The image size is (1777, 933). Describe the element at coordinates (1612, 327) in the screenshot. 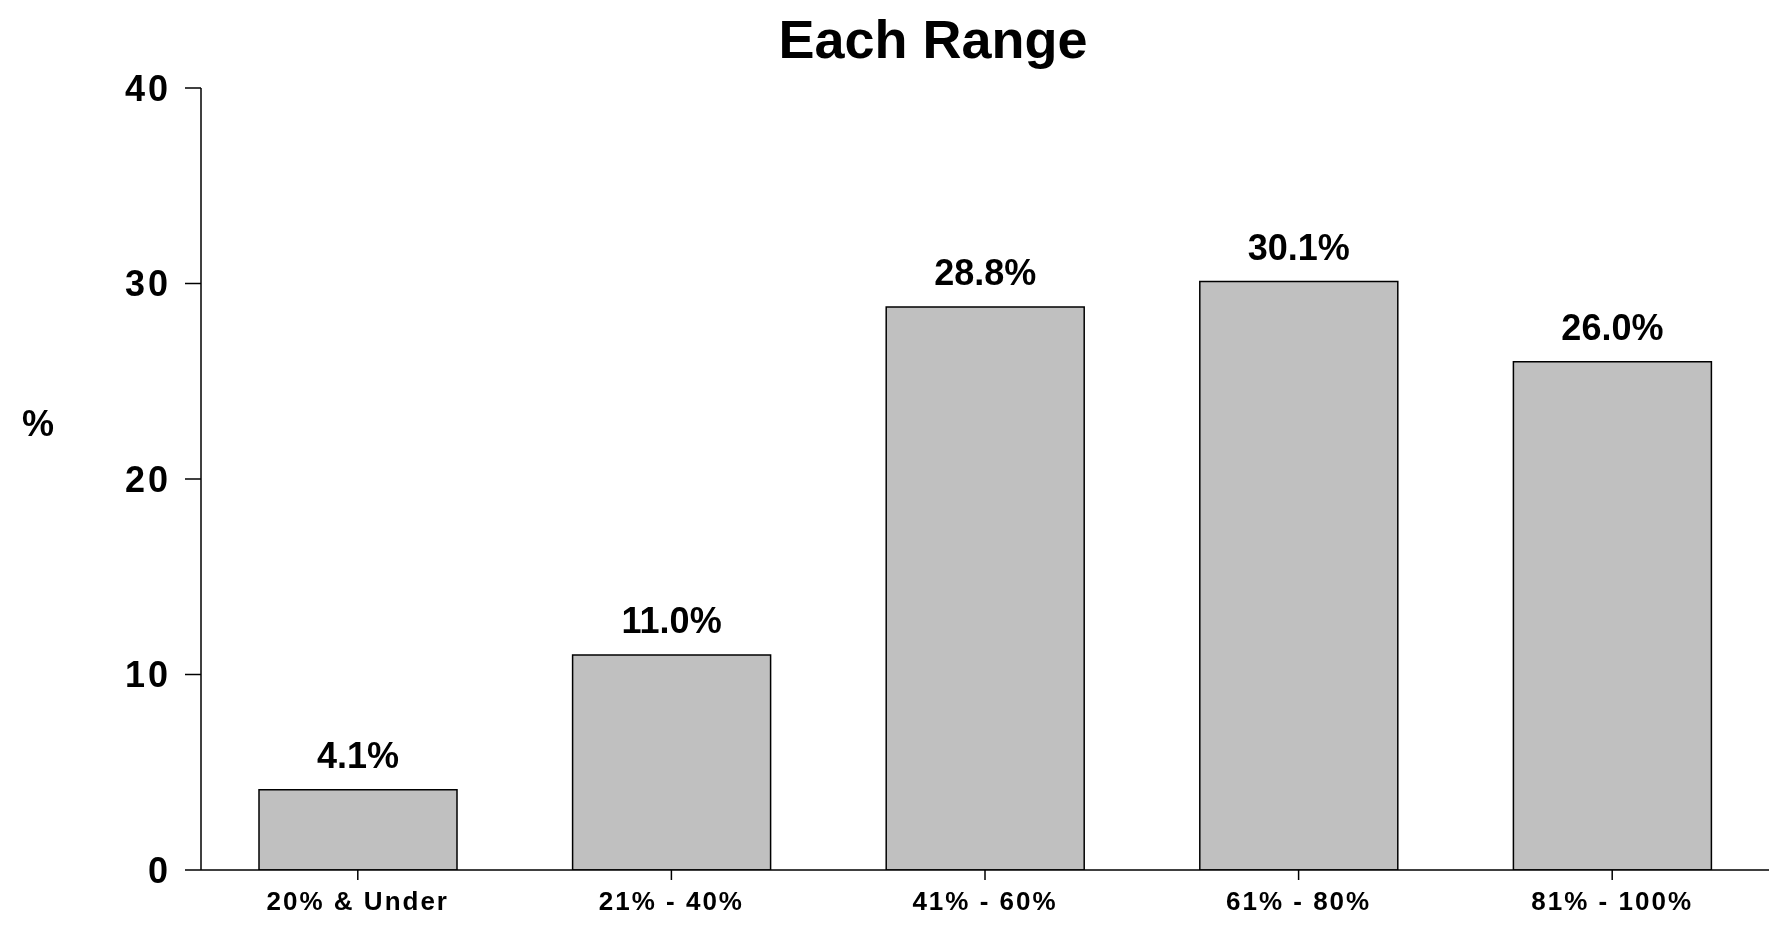

I see `data-label: 26.0%` at that location.